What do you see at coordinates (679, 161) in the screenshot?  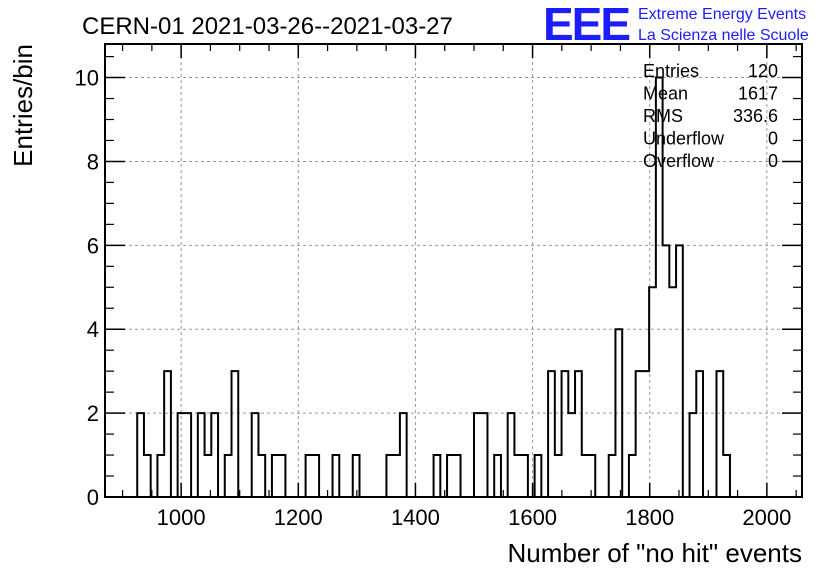 I see `stat-label: Overflow` at bounding box center [679, 161].